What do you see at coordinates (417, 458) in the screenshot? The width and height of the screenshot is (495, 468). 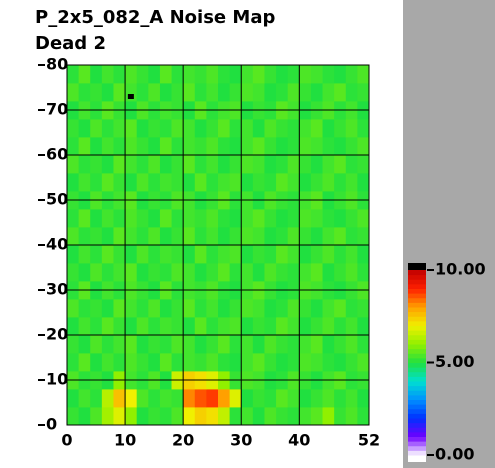 I see `colorbar-base` at bounding box center [417, 458].